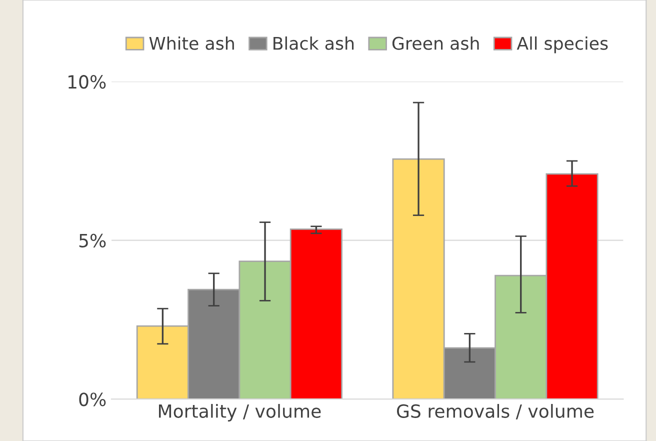 The image size is (656, 441). What do you see at coordinates (87, 82) in the screenshot?
I see `y-tick-label: 10%` at bounding box center [87, 82].